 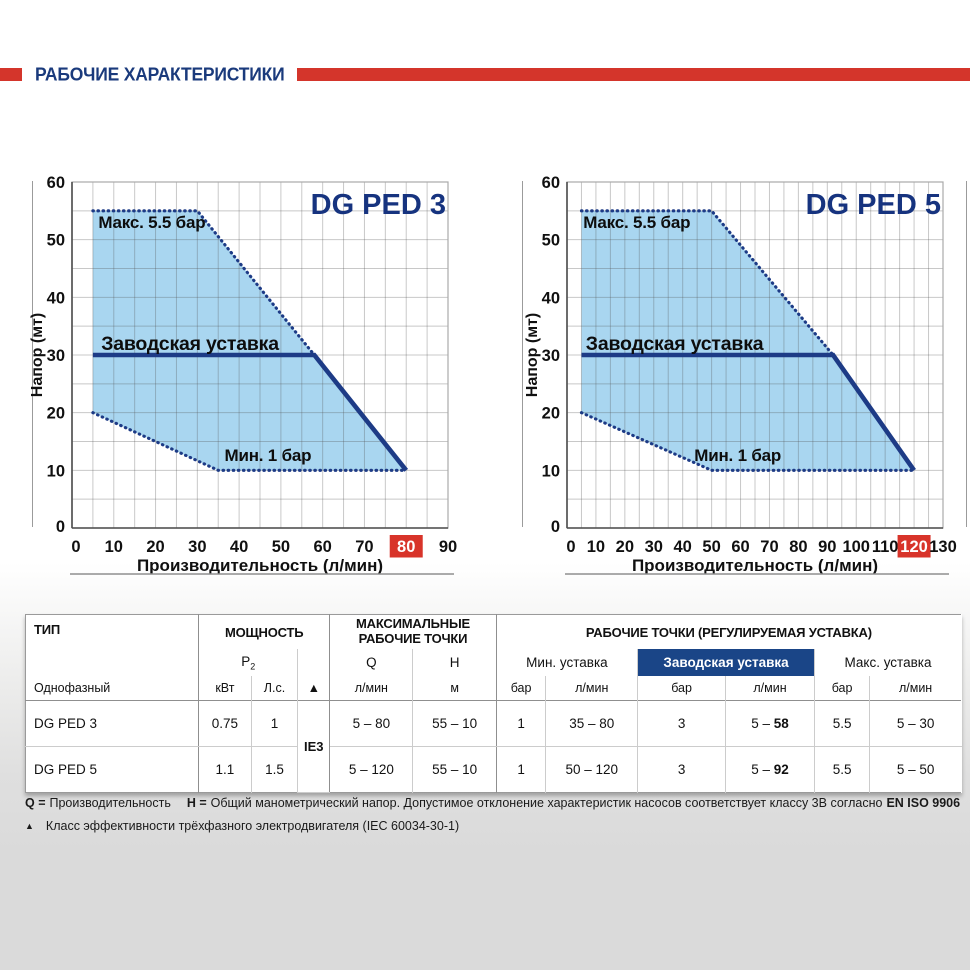 What do you see at coordinates (943, 547) in the screenshot?
I see `x-tick-label: 130` at bounding box center [943, 547].